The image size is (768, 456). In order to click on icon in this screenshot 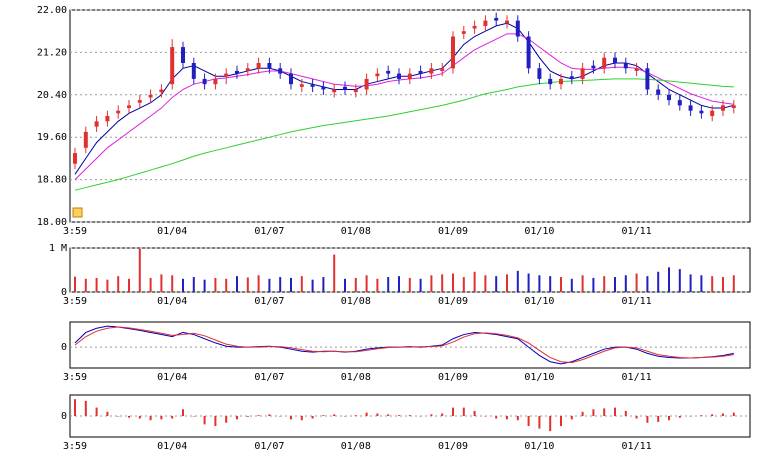, I will do `click(77, 212)`.